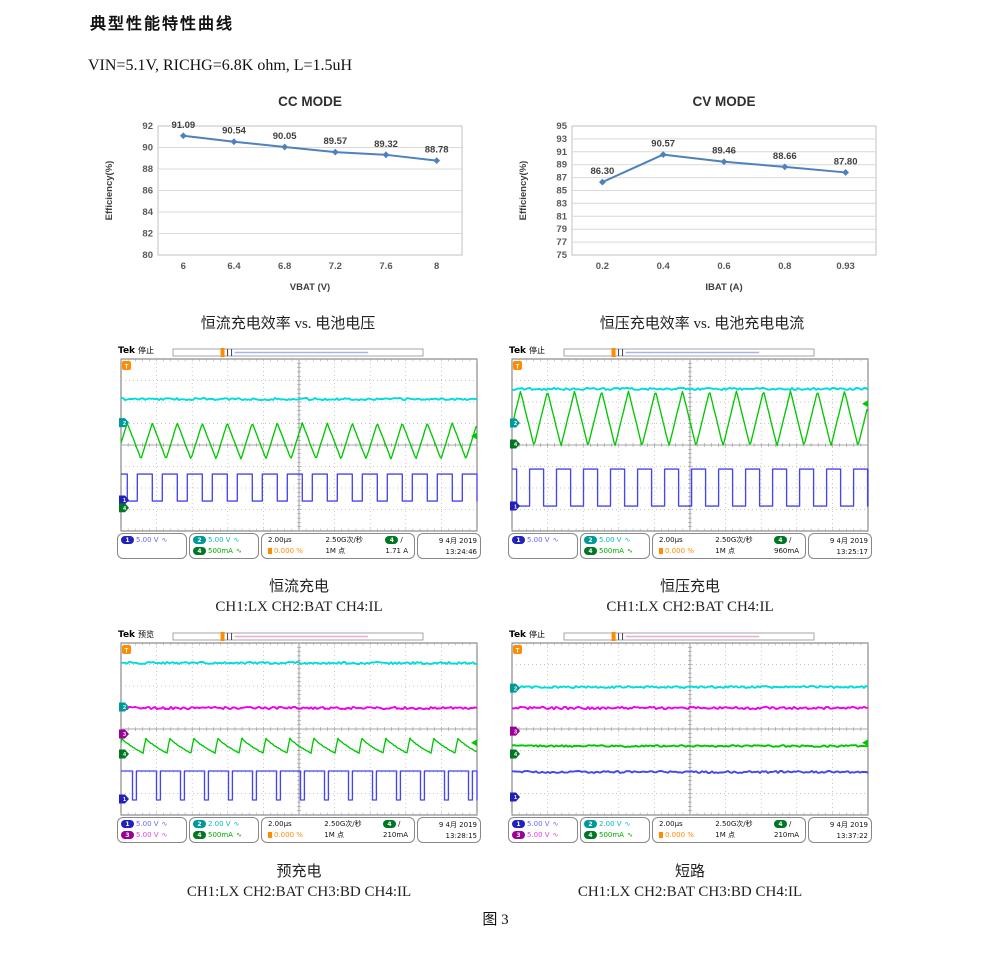  What do you see at coordinates (561, 191) in the screenshot?
I see `svg-text: 85` at bounding box center [561, 191].